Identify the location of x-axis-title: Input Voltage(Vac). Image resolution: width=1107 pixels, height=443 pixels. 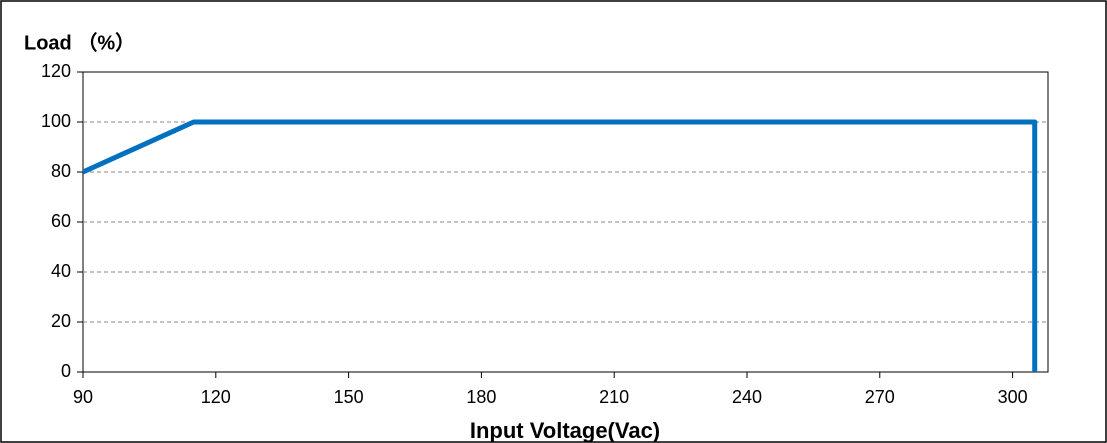
(565, 430).